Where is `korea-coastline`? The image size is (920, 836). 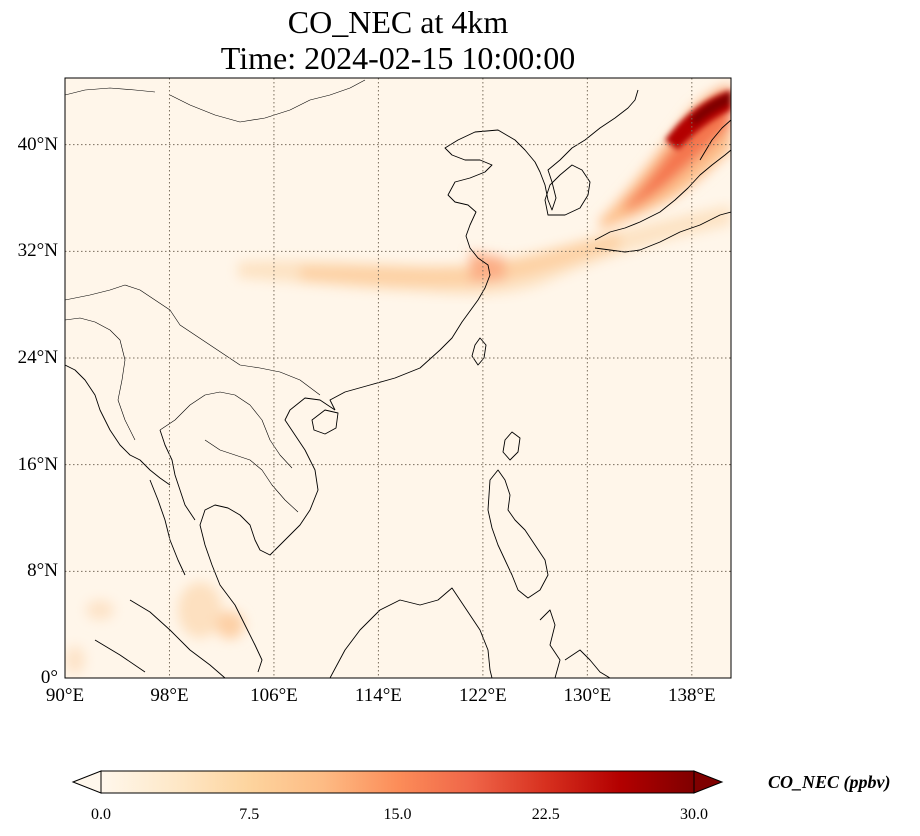
korea-coastline is located at coordinates (567, 190).